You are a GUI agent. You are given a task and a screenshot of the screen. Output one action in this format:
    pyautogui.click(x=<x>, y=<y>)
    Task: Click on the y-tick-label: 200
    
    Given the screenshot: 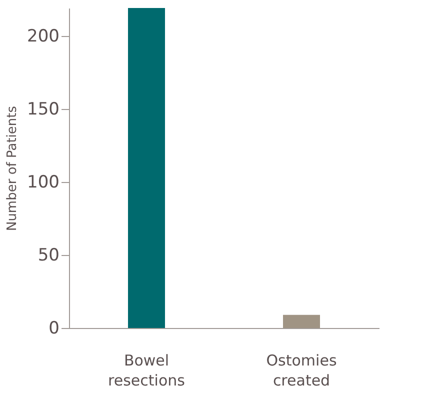 What is the action you would take?
    pyautogui.click(x=43, y=36)
    